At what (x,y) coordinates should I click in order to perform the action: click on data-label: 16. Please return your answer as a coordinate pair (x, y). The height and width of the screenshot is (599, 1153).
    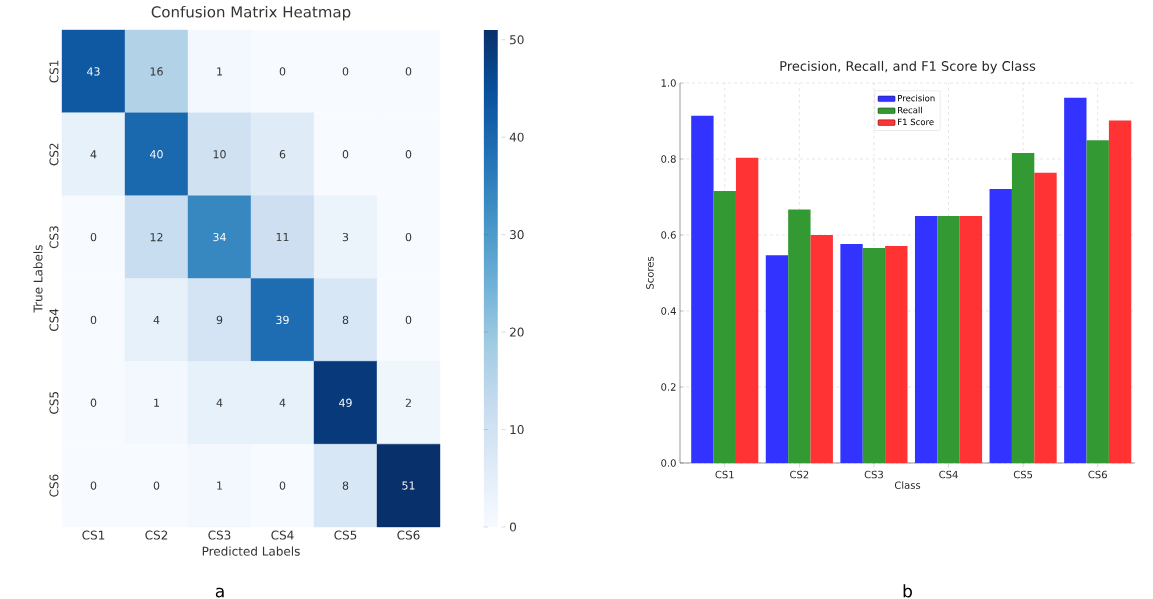
    Looking at the image, I should click on (156, 71).